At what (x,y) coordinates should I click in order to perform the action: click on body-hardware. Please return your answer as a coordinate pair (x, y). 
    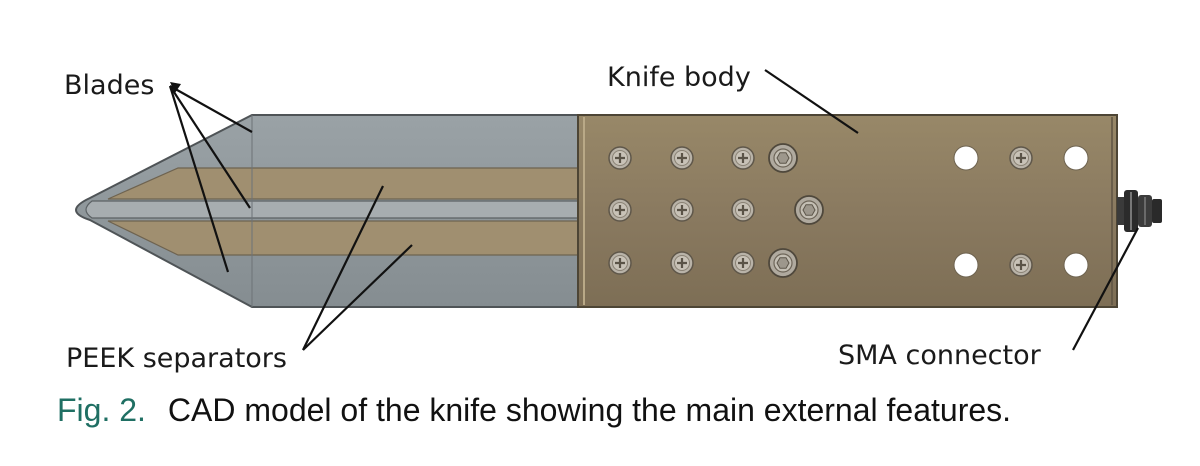
    Looking at the image, I should click on (848, 210).